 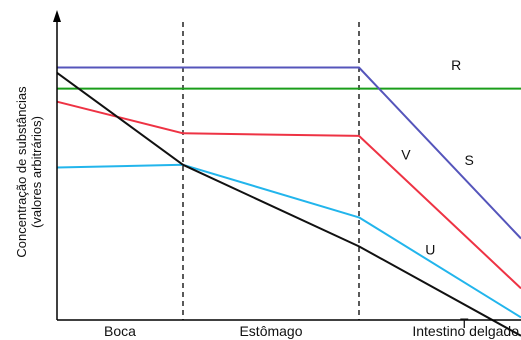 I want to click on region-label-2: Estômago, so click(x=270, y=331).